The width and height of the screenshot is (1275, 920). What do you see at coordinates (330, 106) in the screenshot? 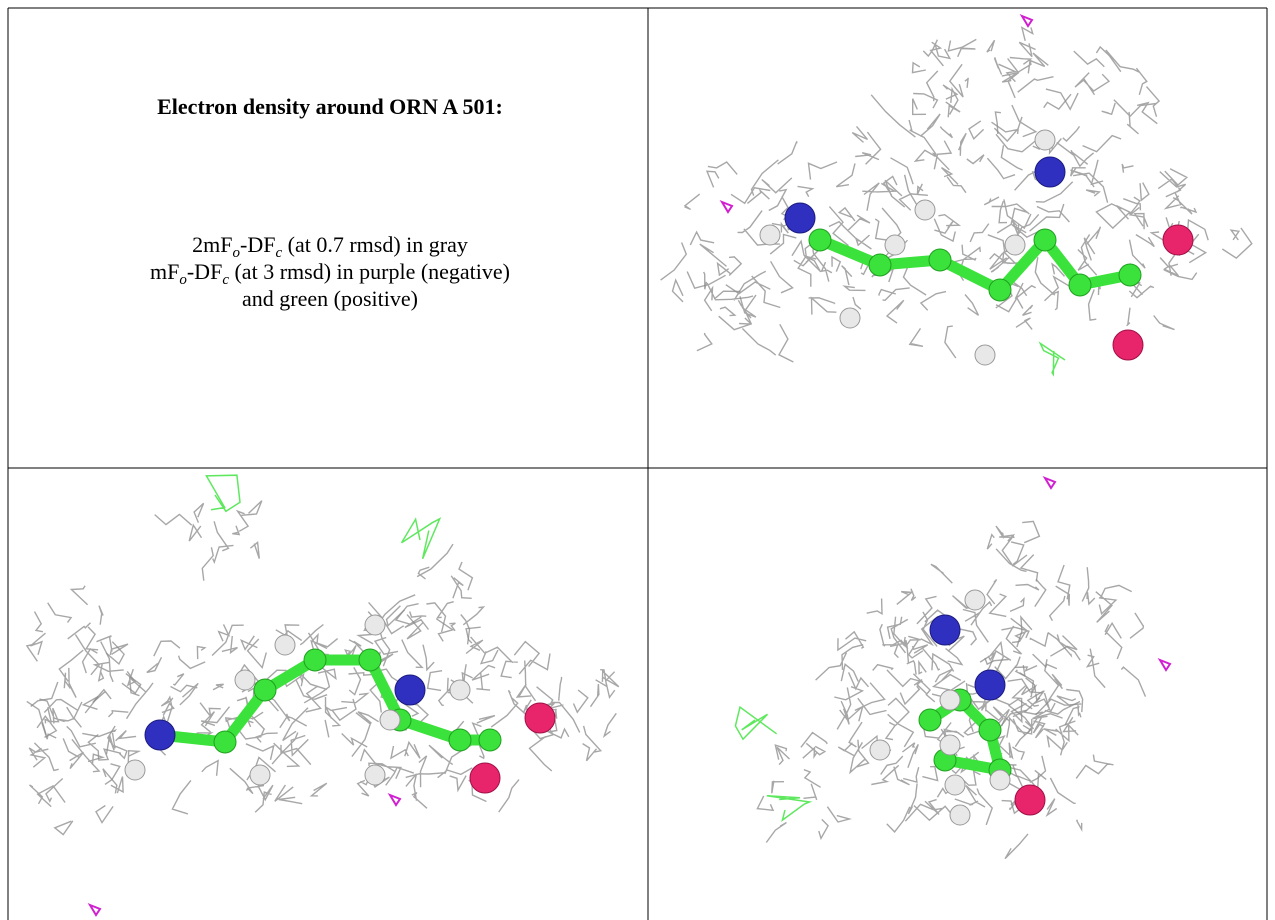
I see `caption-title: Electron density around ORN A 501:` at bounding box center [330, 106].